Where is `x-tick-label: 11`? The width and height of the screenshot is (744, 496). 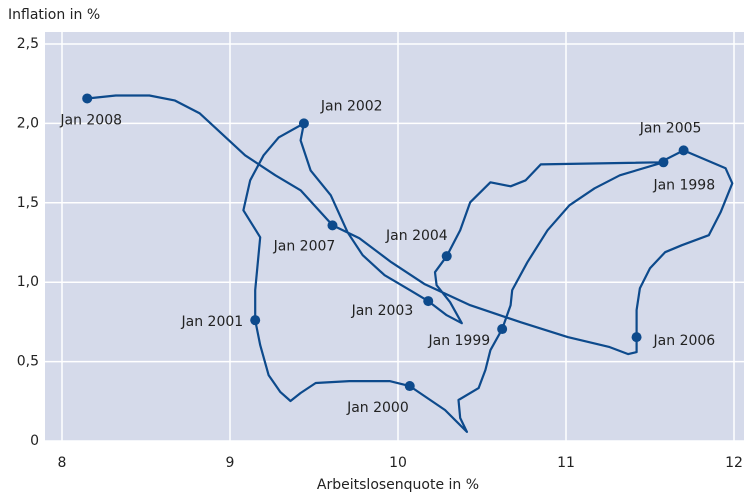 x-tick-label: 11 is located at coordinates (566, 463).